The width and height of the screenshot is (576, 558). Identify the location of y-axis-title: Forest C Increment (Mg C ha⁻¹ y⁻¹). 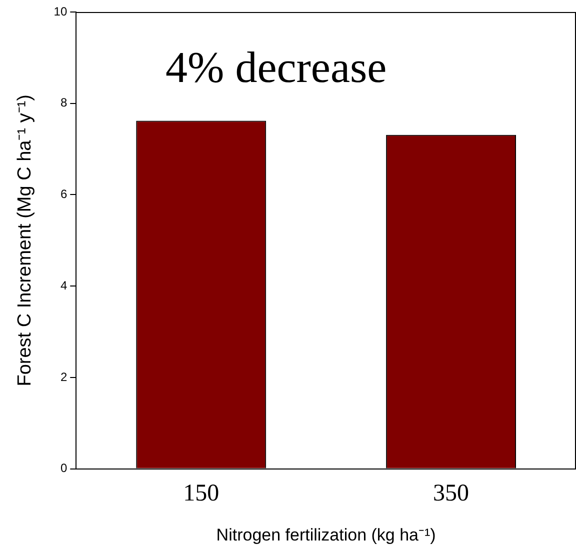
(25, 240).